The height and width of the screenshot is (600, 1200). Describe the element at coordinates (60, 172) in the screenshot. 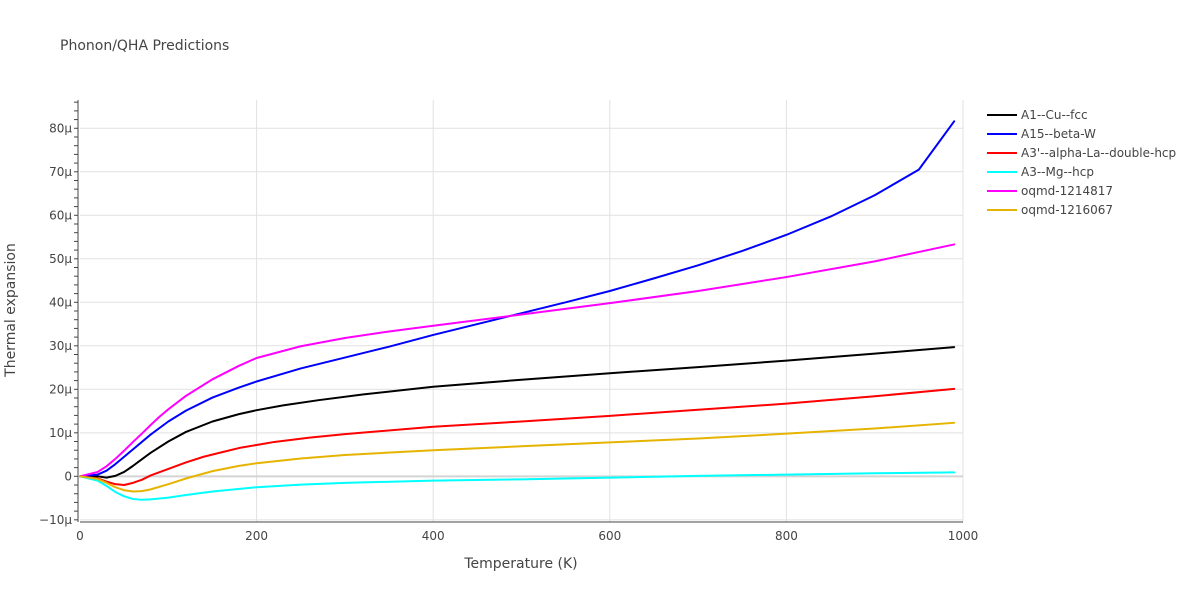

I see `y-tick-label: 70μ` at that location.